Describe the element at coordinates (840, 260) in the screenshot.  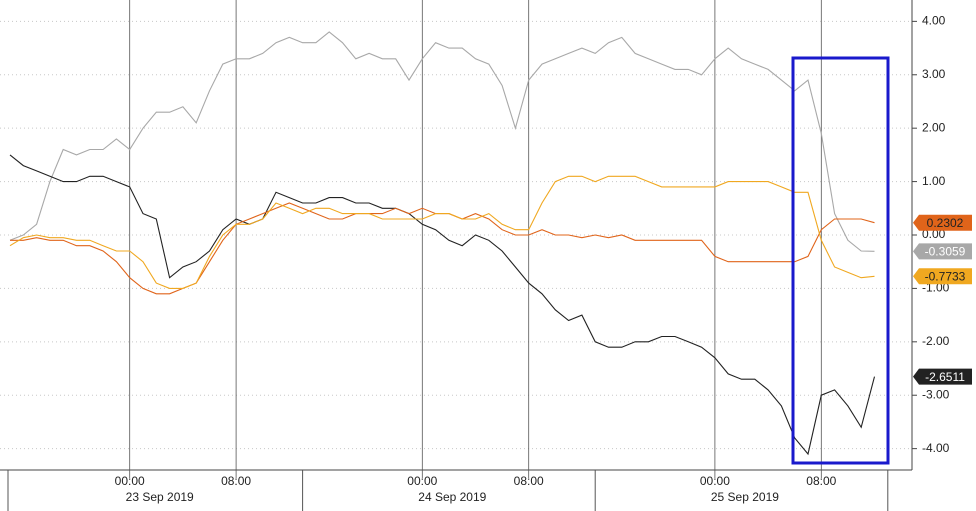
I see `highlight-box` at that location.